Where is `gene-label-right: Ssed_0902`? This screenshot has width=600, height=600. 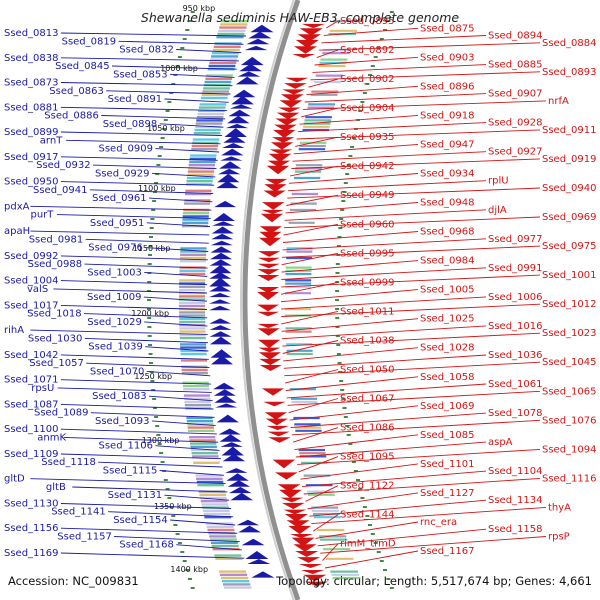 gene-label-right: Ssed_0902 is located at coordinates (367, 79).